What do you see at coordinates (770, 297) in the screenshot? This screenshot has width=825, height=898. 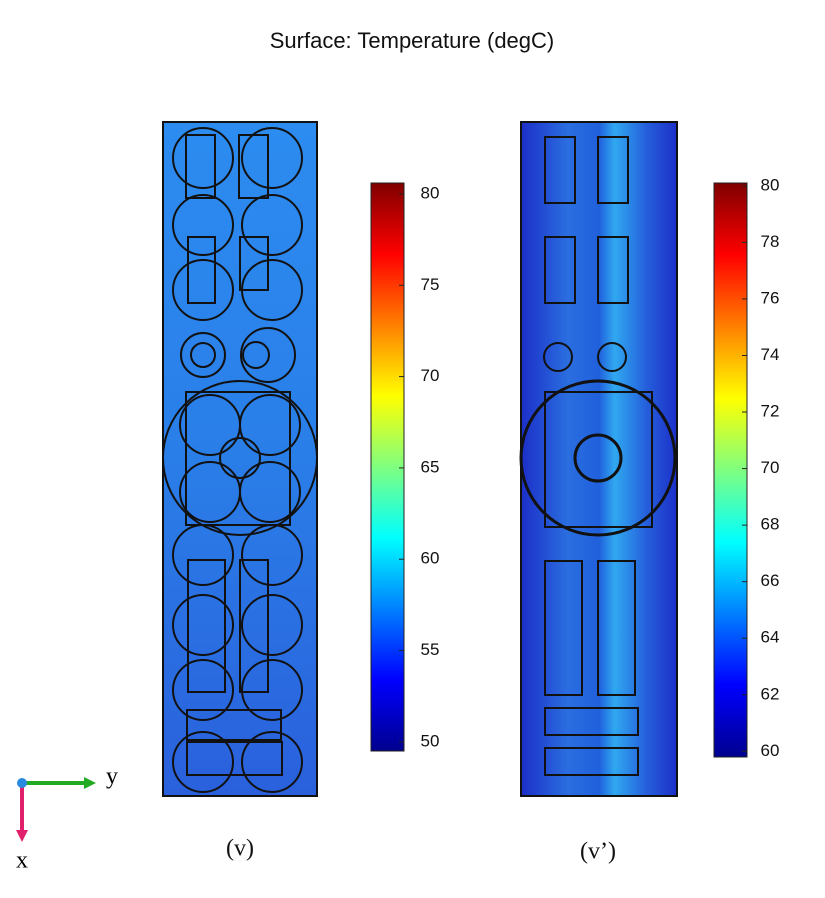 I see `colorbar-tick-label: 76` at bounding box center [770, 297].